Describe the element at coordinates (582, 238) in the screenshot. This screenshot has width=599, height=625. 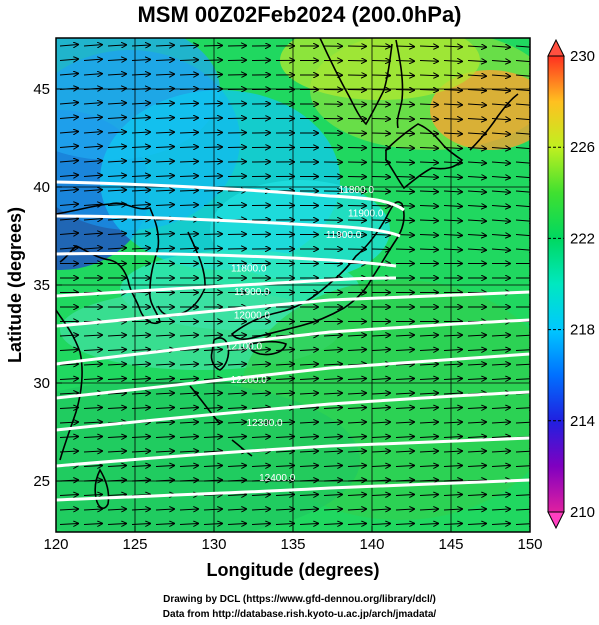
I see `colorbar-label: 222` at that location.